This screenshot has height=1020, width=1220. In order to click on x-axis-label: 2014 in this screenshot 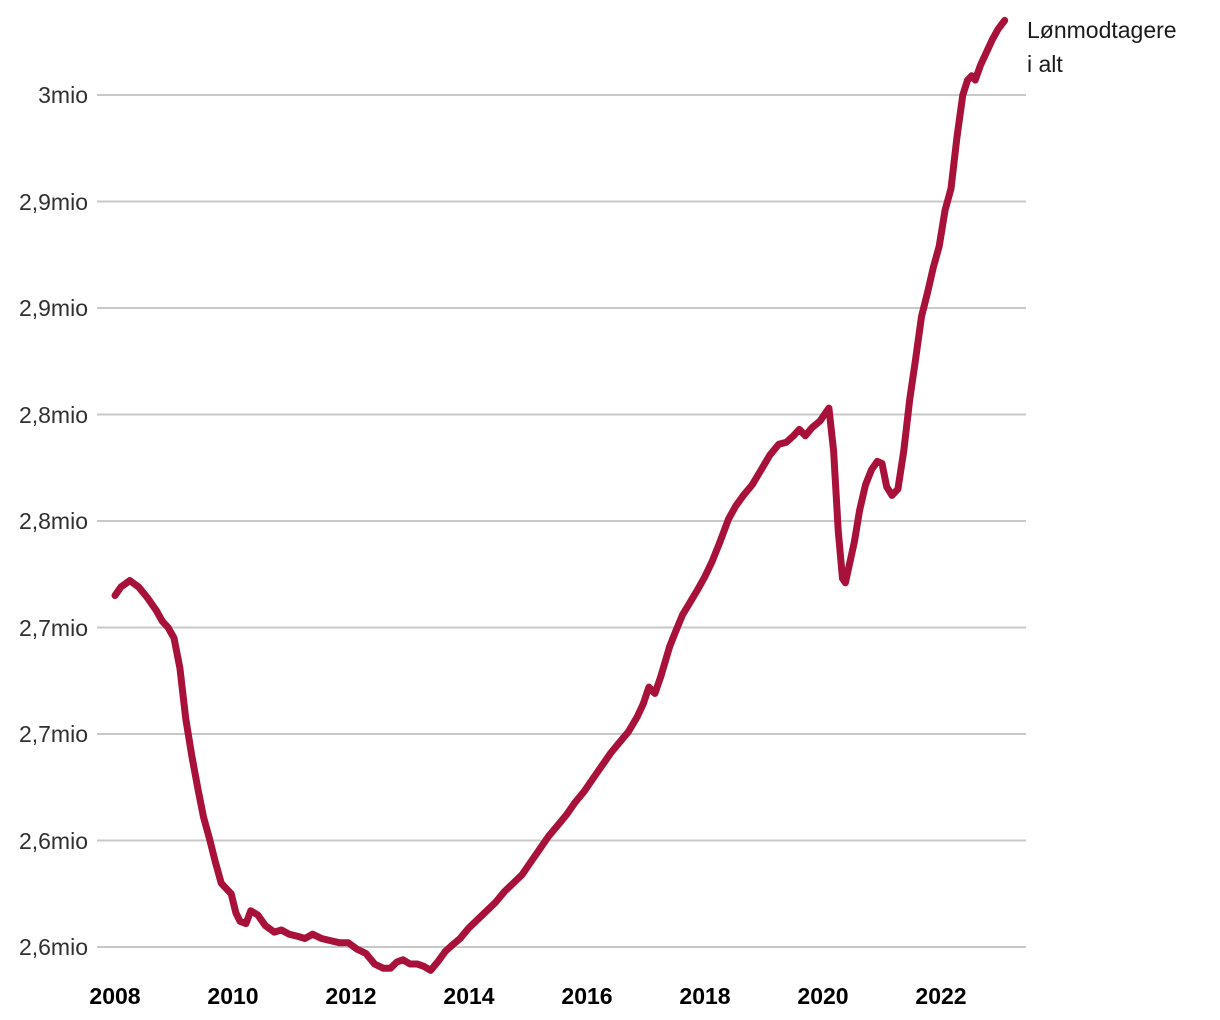, I will do `click(469, 996)`.